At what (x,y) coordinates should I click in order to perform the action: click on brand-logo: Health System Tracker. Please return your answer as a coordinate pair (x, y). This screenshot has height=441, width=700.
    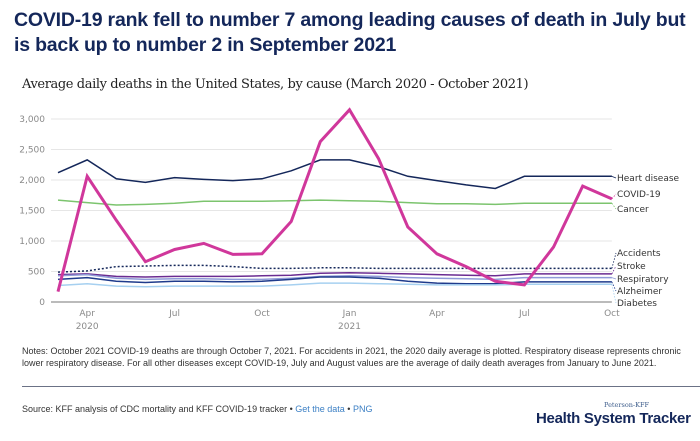
    Looking at the image, I should click on (613, 418).